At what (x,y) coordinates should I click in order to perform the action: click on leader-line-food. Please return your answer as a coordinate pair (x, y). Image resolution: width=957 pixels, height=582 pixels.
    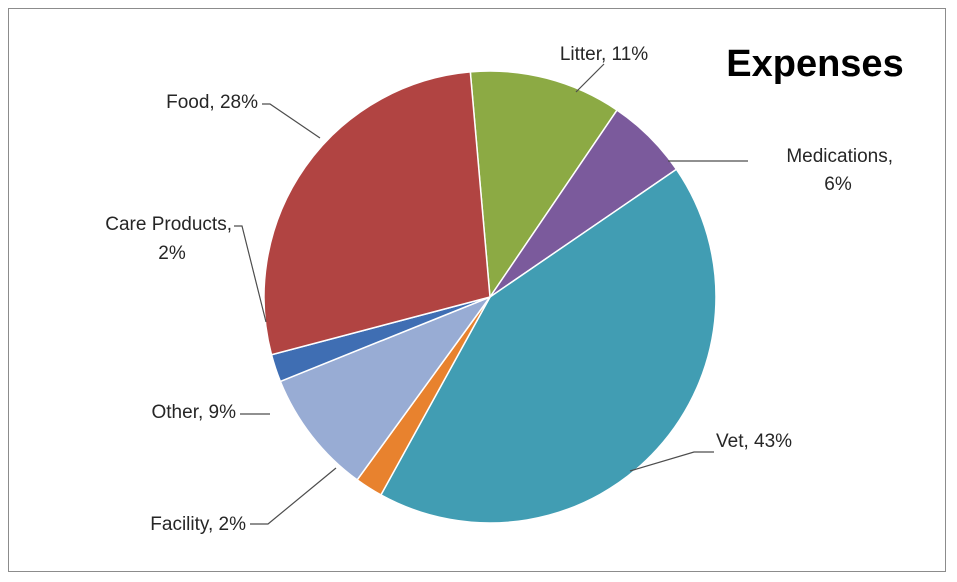
    Looking at the image, I should click on (291, 121).